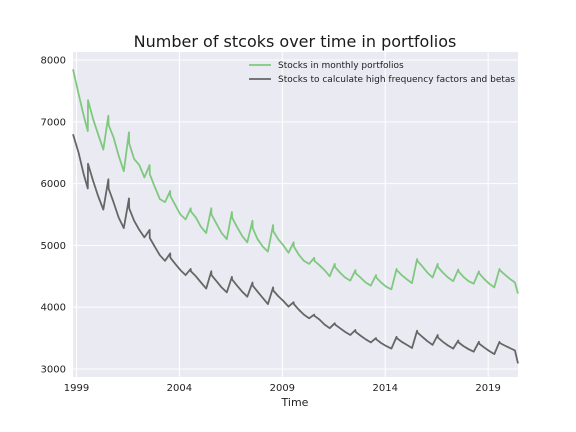  I want to click on y-tick-label: 8000, so click(53, 61).